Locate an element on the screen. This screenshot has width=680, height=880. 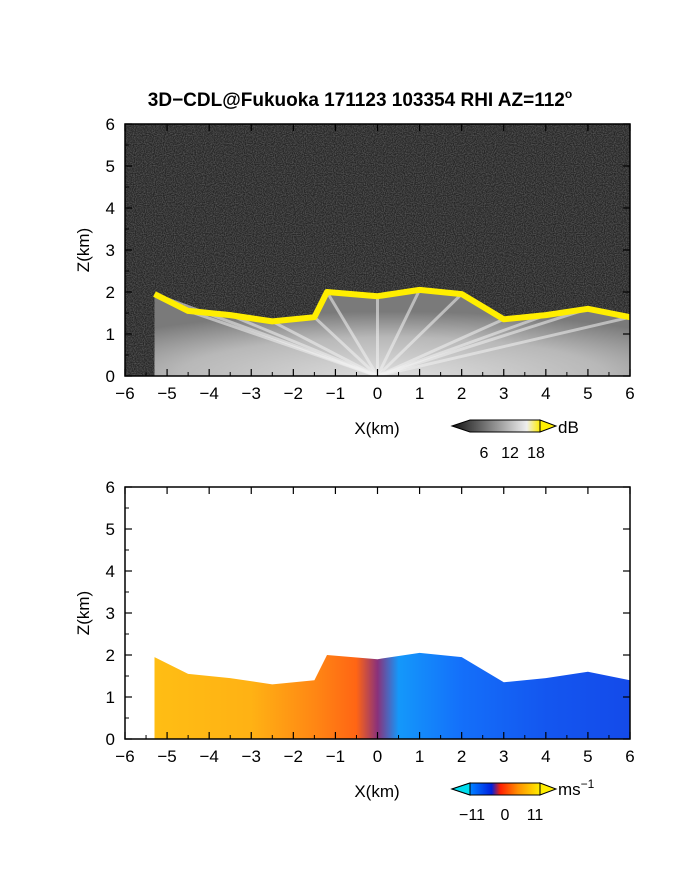
colorbar-tick: 12 is located at coordinates (510, 453).